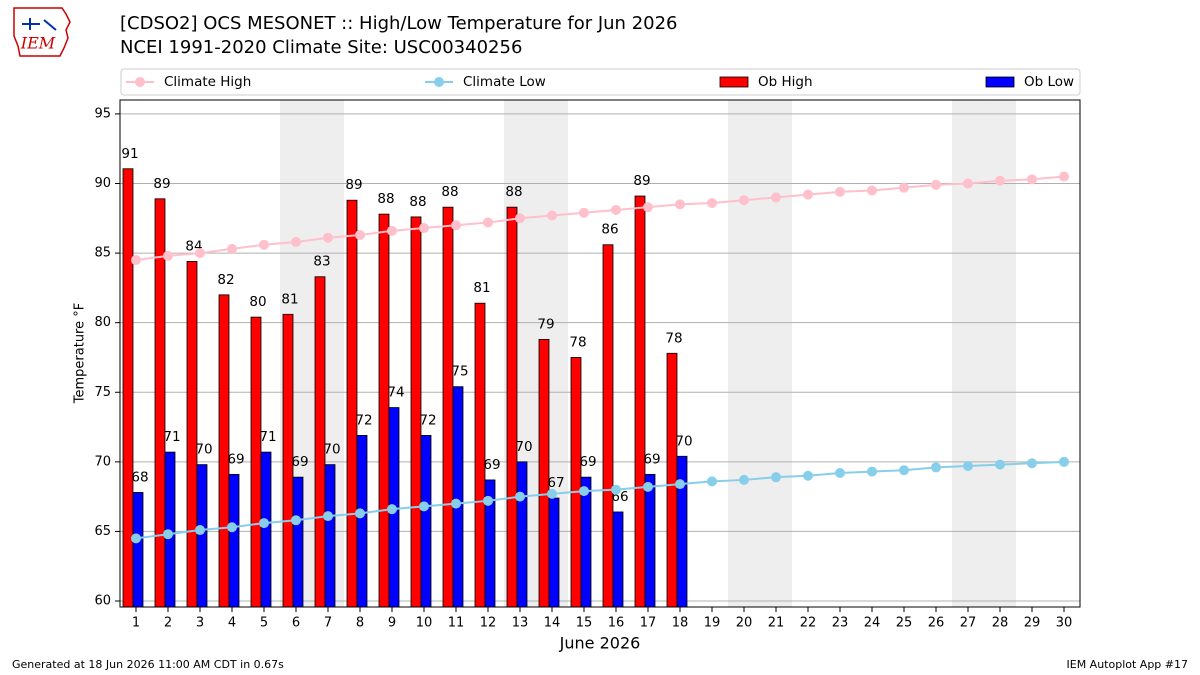 This screenshot has height=675, width=1200. I want to click on y-tick-label: 65, so click(102, 531).